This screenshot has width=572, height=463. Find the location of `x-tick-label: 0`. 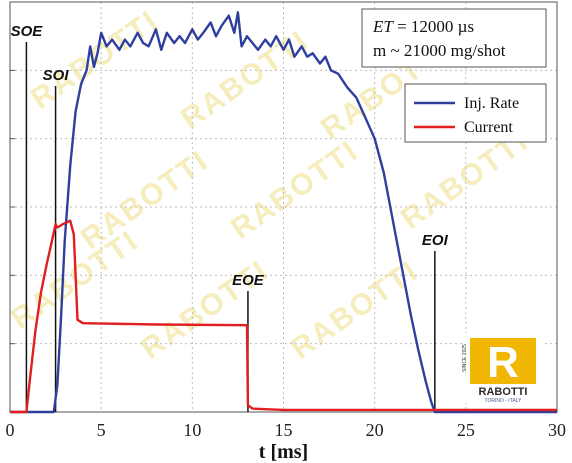

x-tick-label: 0 is located at coordinates (10, 430).